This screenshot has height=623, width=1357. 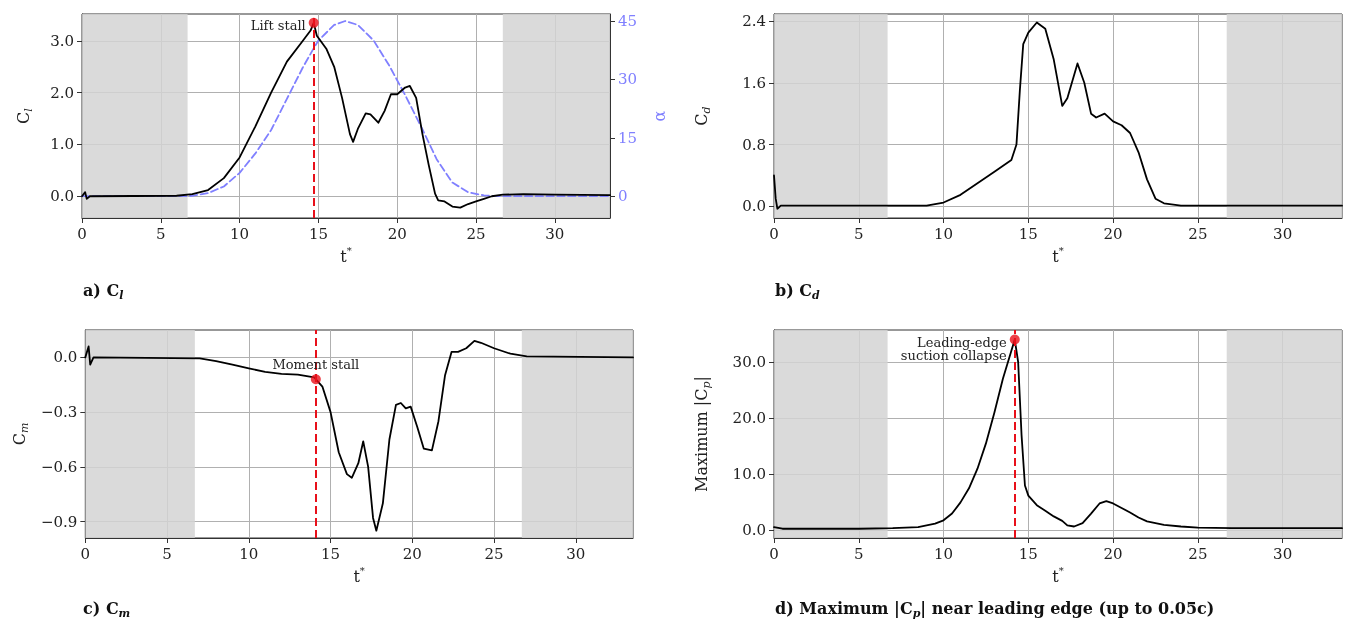 What do you see at coordinates (24, 115) in the screenshot?
I see `y-axis-title: Cl` at bounding box center [24, 115].